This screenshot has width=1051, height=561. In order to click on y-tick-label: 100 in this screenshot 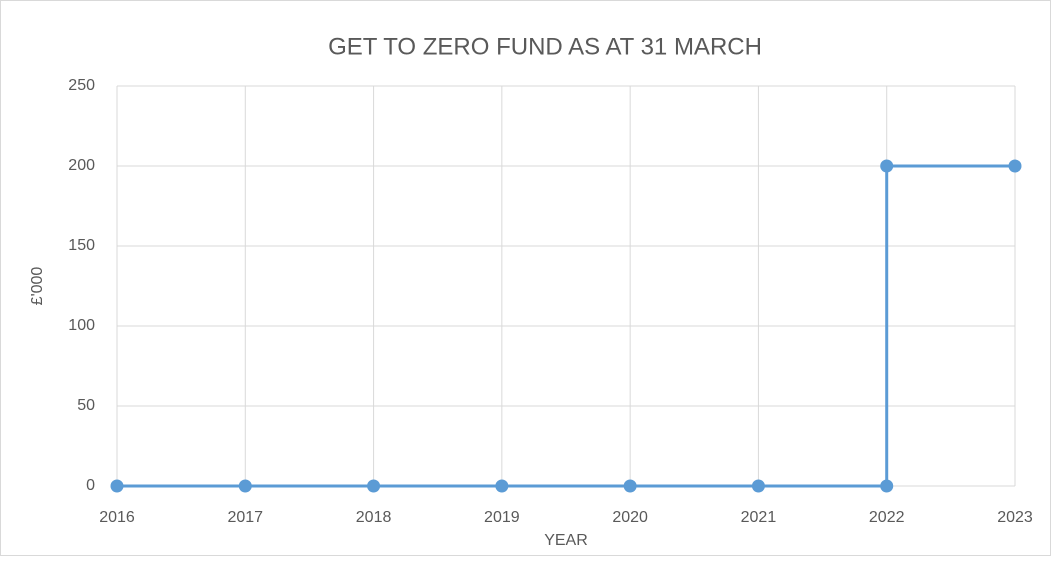, I will do `click(81, 325)`.